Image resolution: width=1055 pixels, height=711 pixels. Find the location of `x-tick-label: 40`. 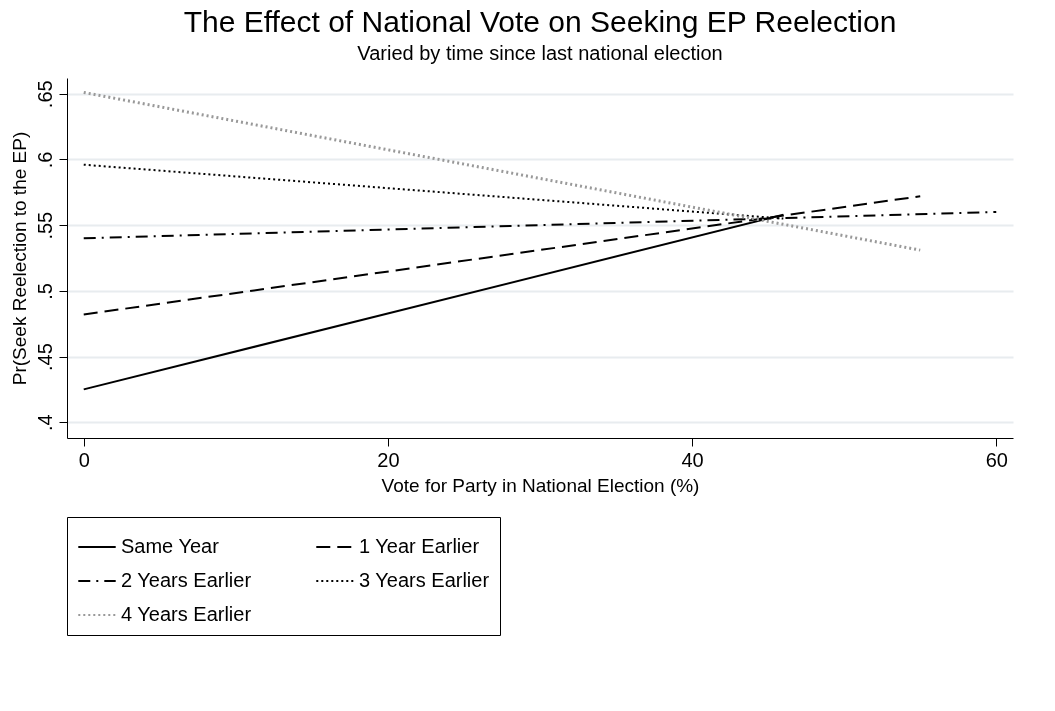

x-tick-label: 40 is located at coordinates (692, 459).